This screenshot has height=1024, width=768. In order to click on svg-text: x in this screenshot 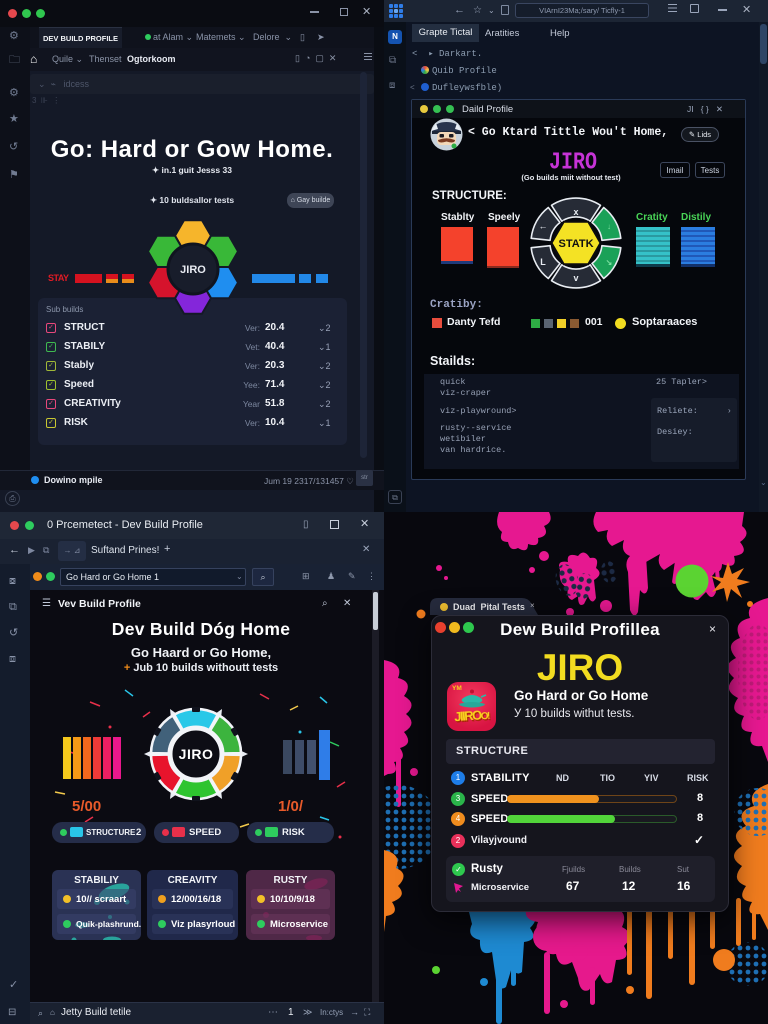, I will do `click(575, 212)`.